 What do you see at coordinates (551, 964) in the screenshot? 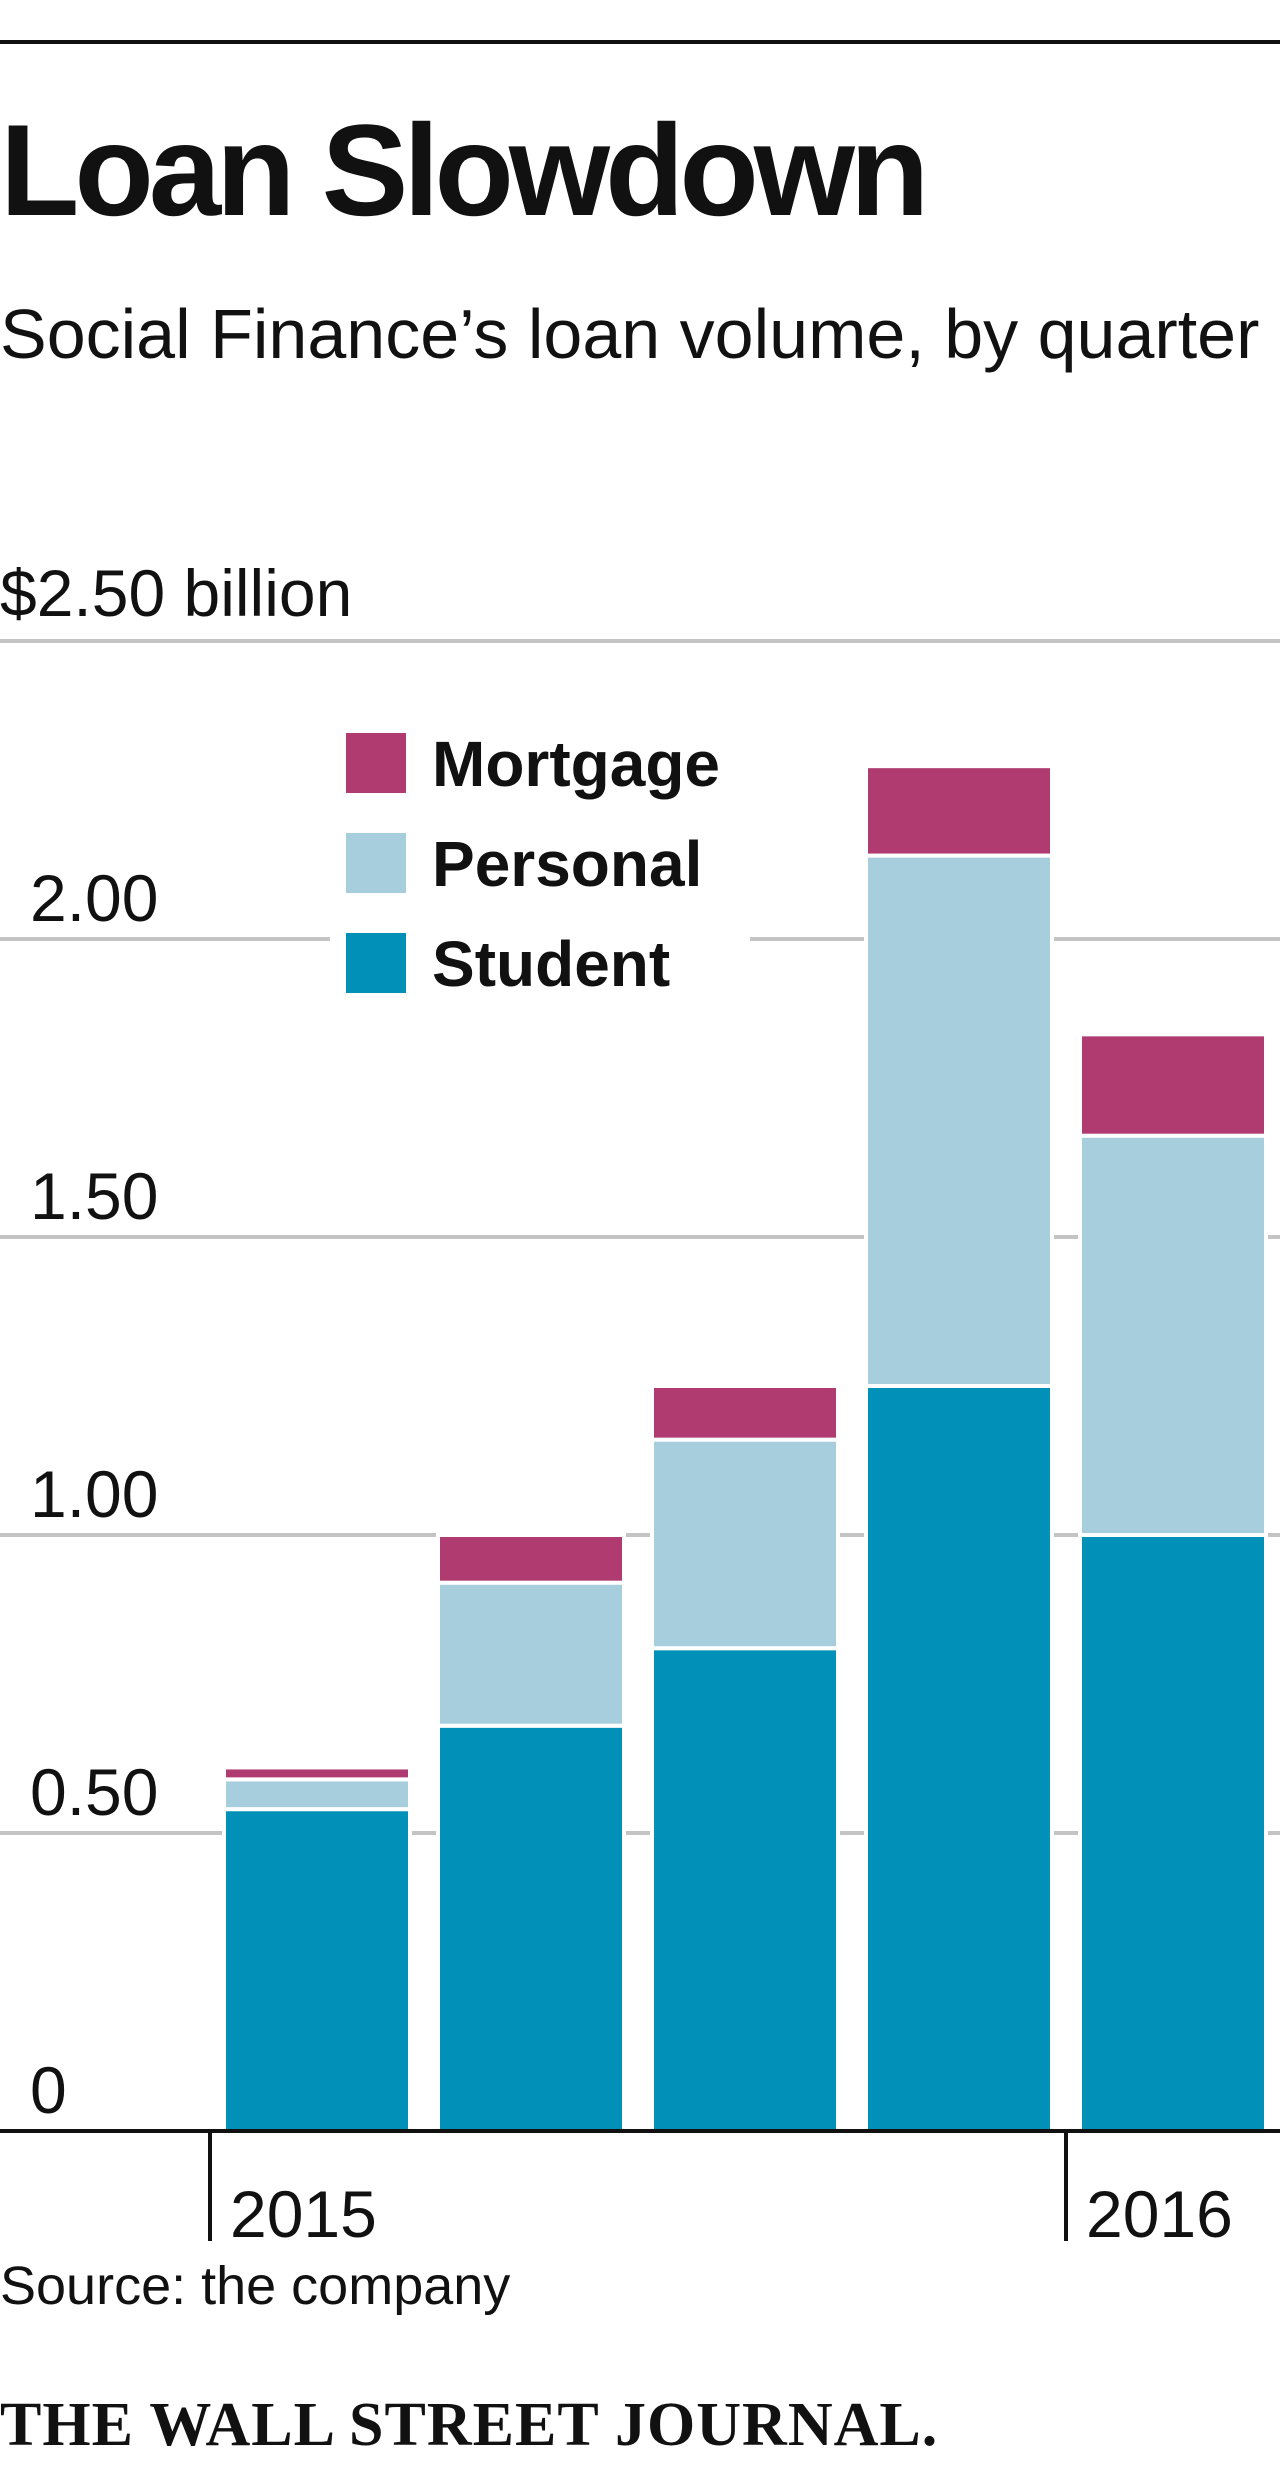
I see `legend-label-student: Student` at bounding box center [551, 964].